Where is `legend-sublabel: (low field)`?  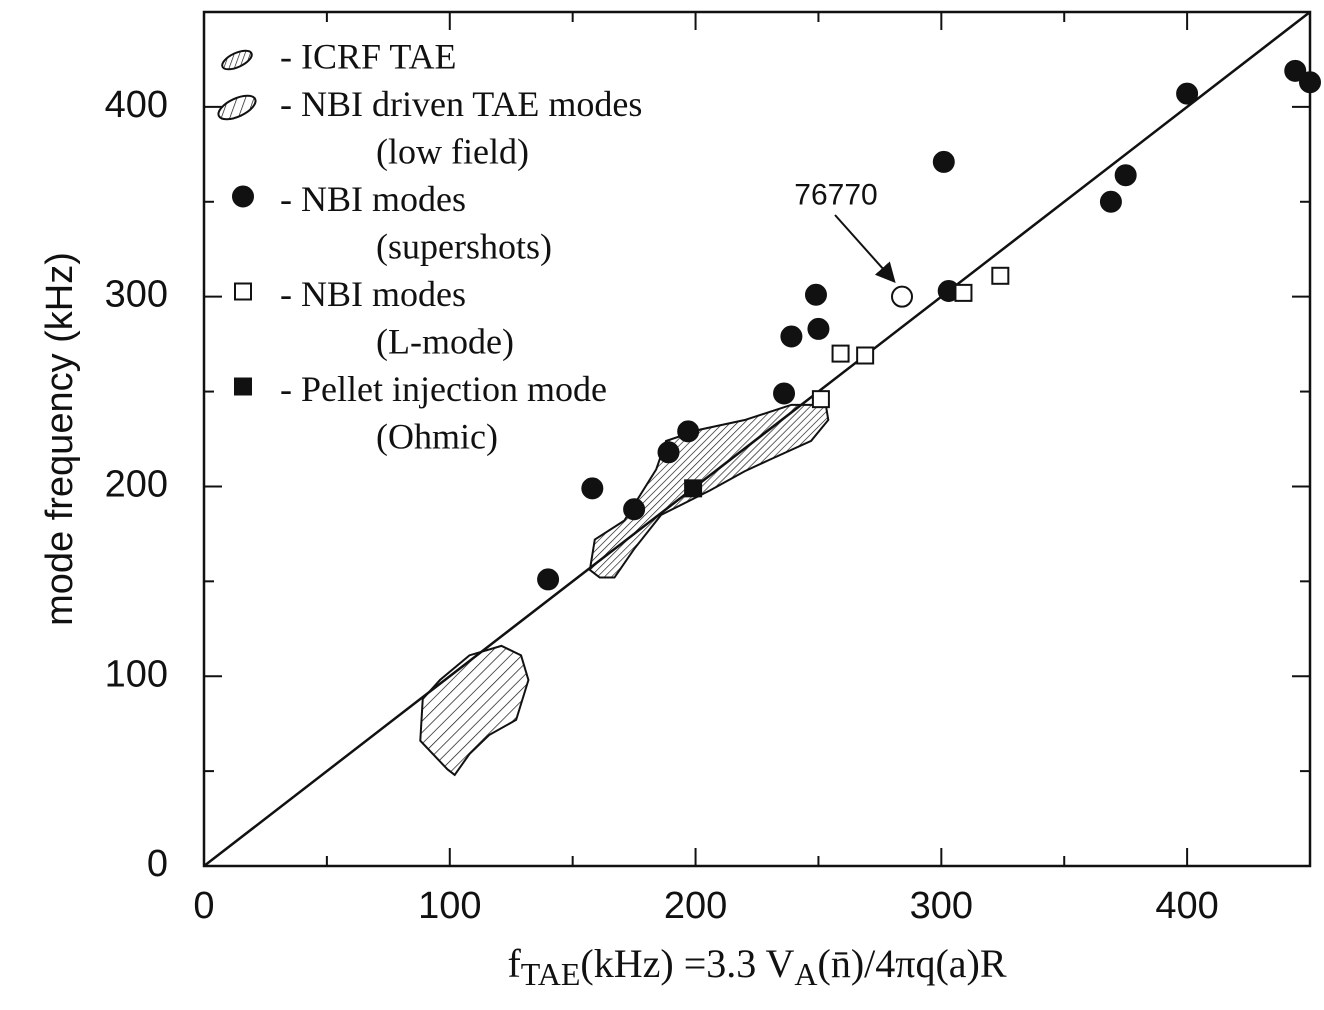
legend-sublabel: (low field) is located at coordinates (452, 151).